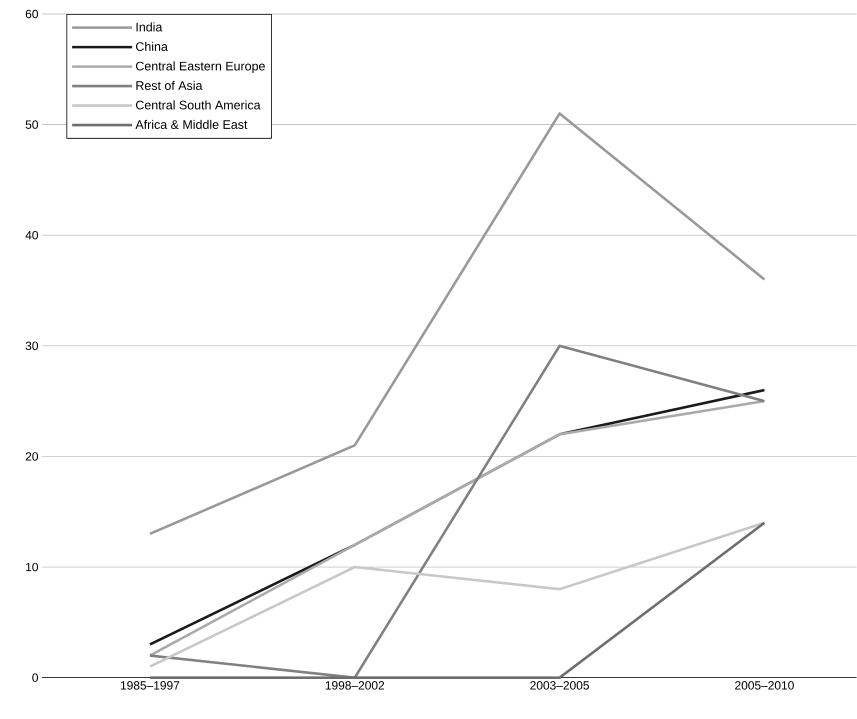 The image size is (857, 719). Describe the element at coordinates (355, 685) in the screenshot. I see `x-tick-label: 1998–2002` at that location.